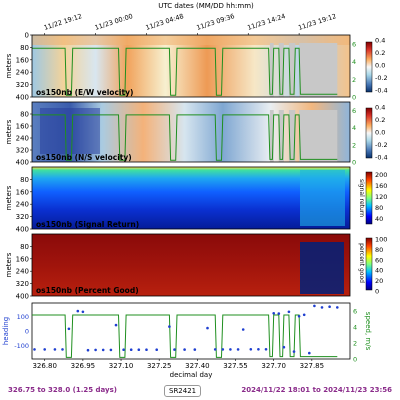 The image size is (400, 400). Describe the element at coordinates (24, 115) in the screenshot. I see `ns-ytick-label: 80` at that location.